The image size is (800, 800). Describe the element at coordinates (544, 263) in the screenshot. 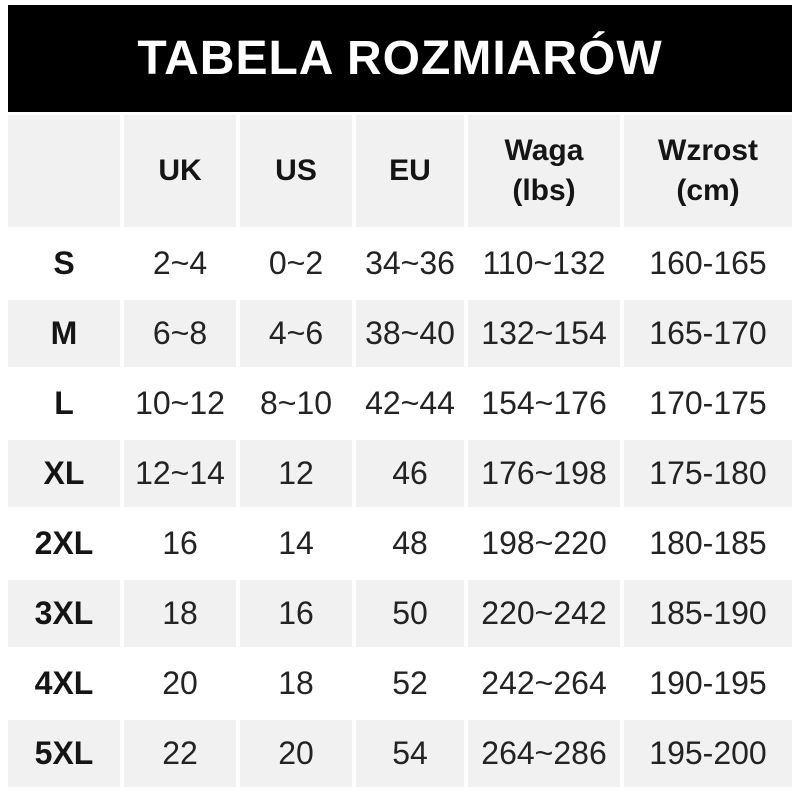

I see `table-row-s-cell-waga: 110~132` at that location.